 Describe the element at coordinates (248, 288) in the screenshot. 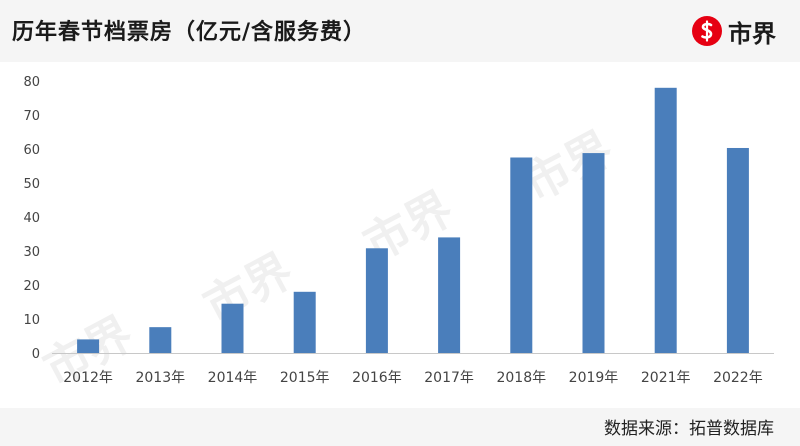

I see `watermark-text: 市界` at that location.